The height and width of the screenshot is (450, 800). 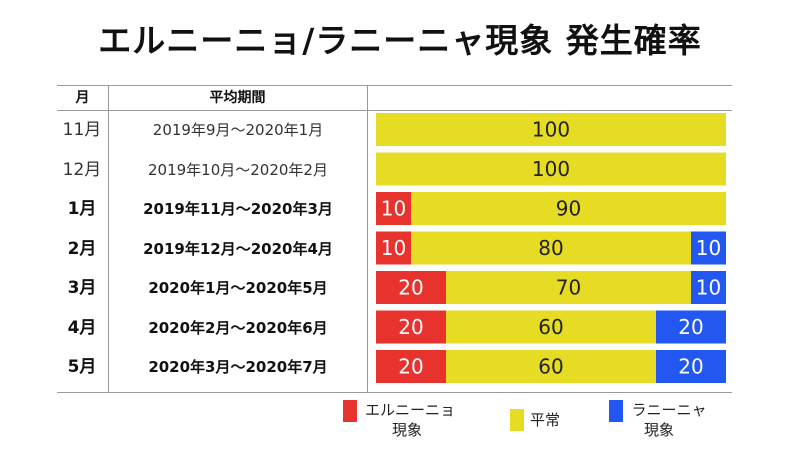 I want to click on month-cell: 1月, so click(x=82, y=209).